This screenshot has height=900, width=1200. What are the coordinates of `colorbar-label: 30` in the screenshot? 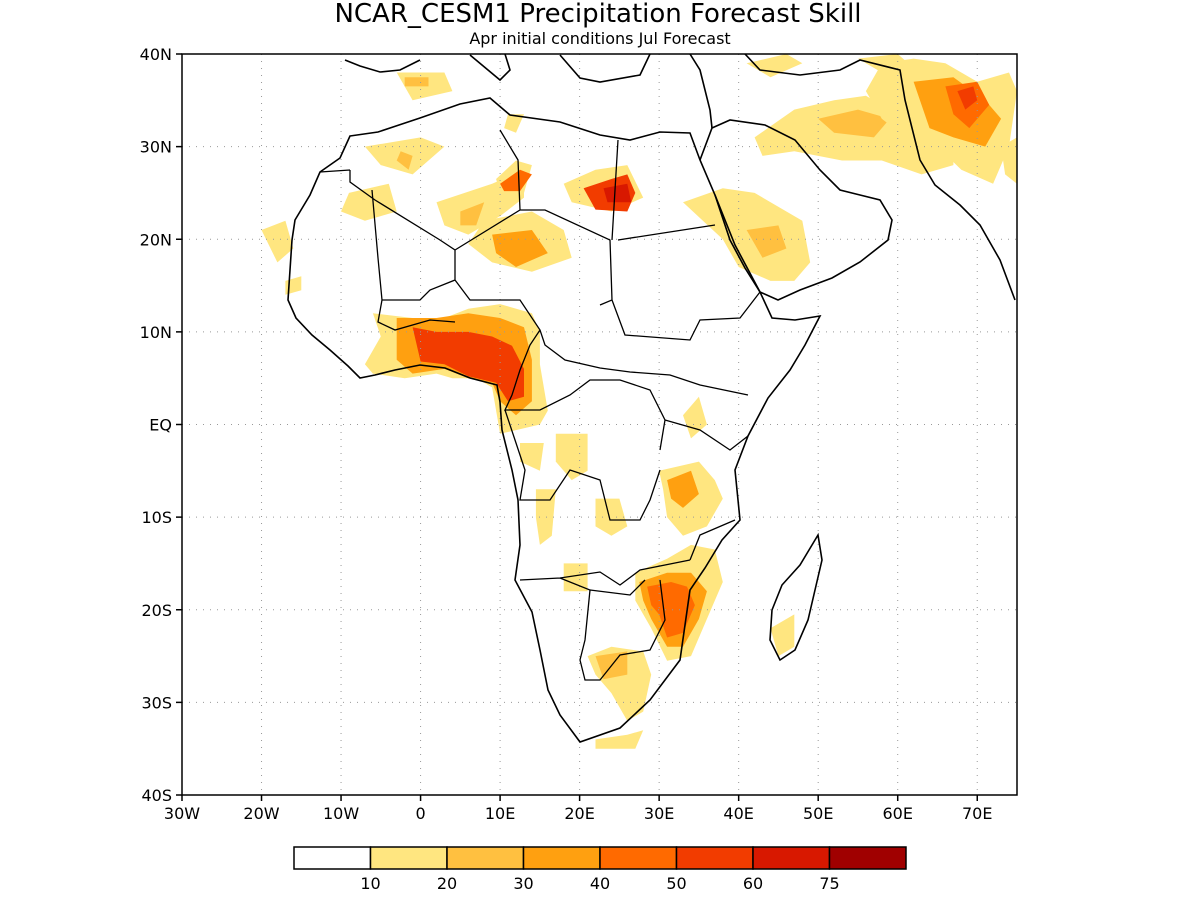 It's located at (523, 883).